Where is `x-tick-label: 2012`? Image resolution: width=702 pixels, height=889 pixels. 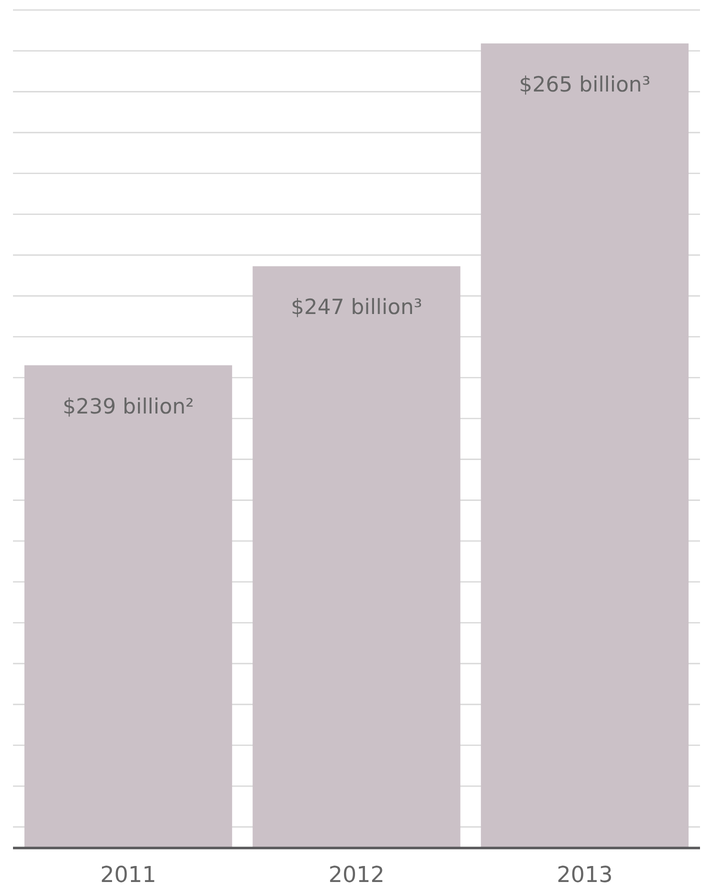 x-tick-label: 2012 is located at coordinates (356, 875).